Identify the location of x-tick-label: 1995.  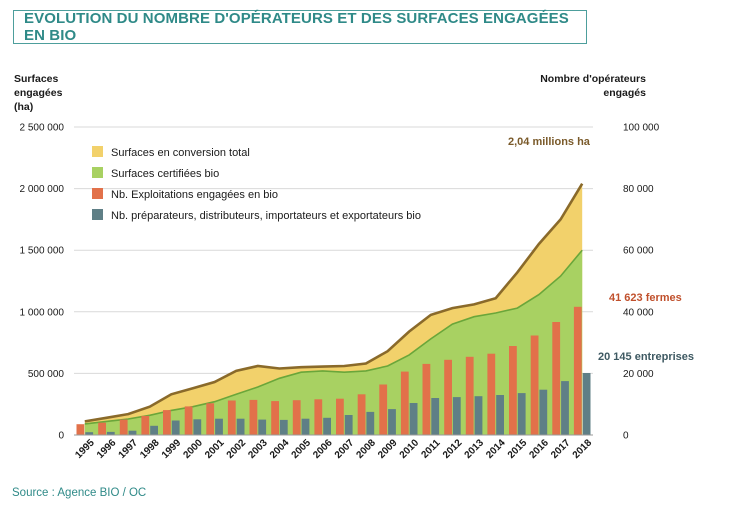
(85, 449).